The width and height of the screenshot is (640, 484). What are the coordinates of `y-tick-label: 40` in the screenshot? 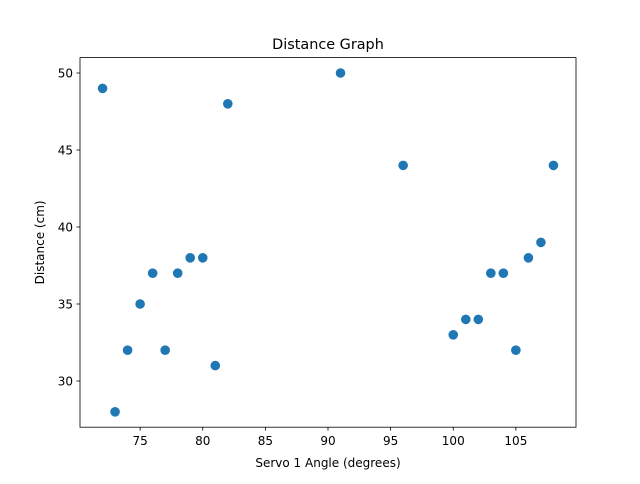 It's located at (65, 227).